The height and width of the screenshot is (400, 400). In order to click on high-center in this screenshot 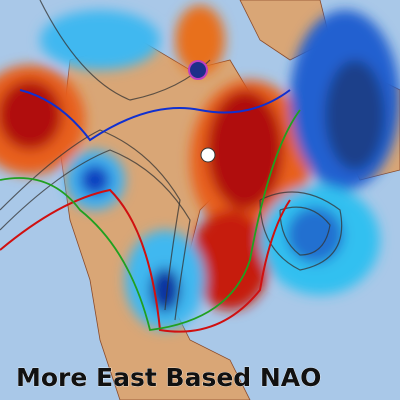, I will do `click(208, 155)`.